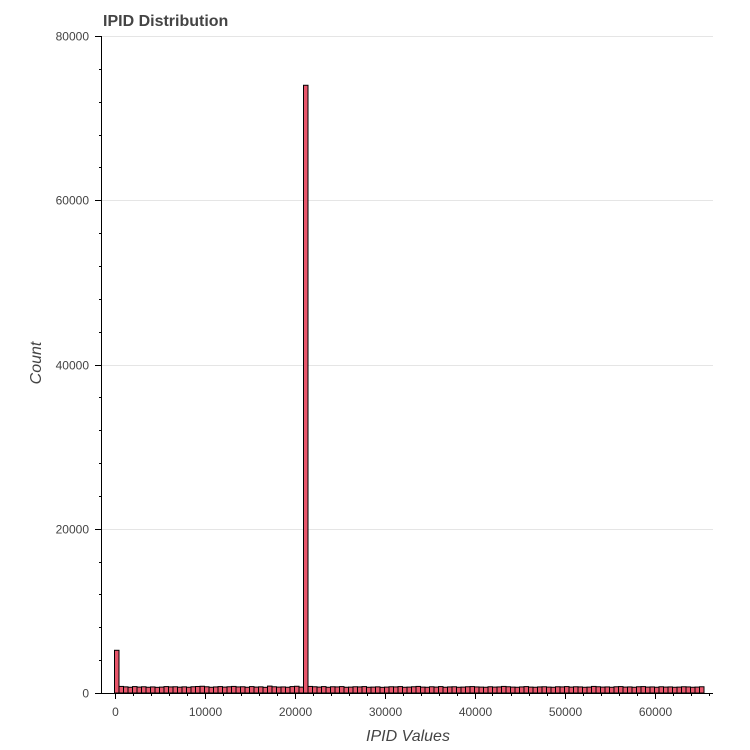 Image resolution: width=750 pixels, height=750 pixels. Describe the element at coordinates (296, 712) in the screenshot. I see `x-tick-label: 20000` at that location.